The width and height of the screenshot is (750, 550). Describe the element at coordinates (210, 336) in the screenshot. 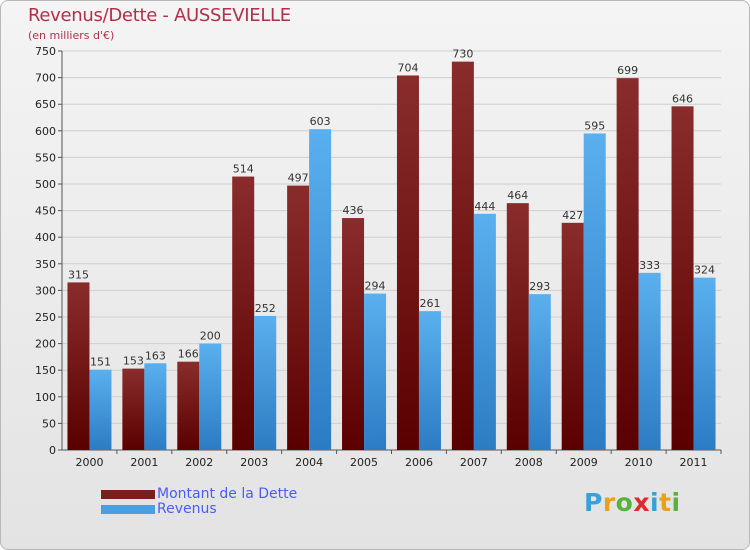

I see `data-label: 200` at that location.